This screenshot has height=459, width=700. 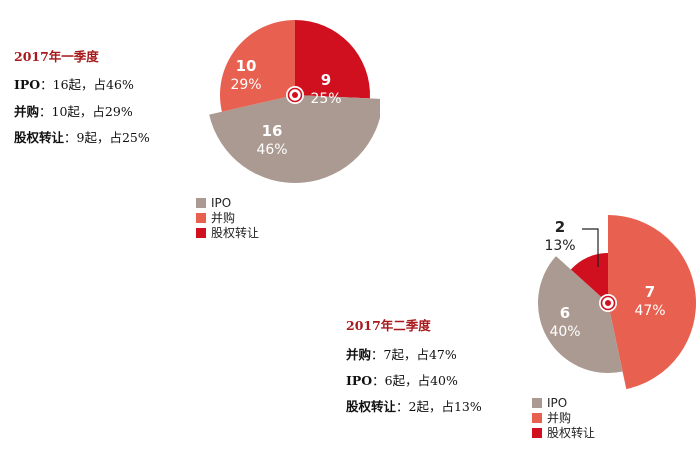 What do you see at coordinates (649, 311) in the screenshot?
I see `q2-pct-label-ma: 47%` at bounding box center [649, 311].